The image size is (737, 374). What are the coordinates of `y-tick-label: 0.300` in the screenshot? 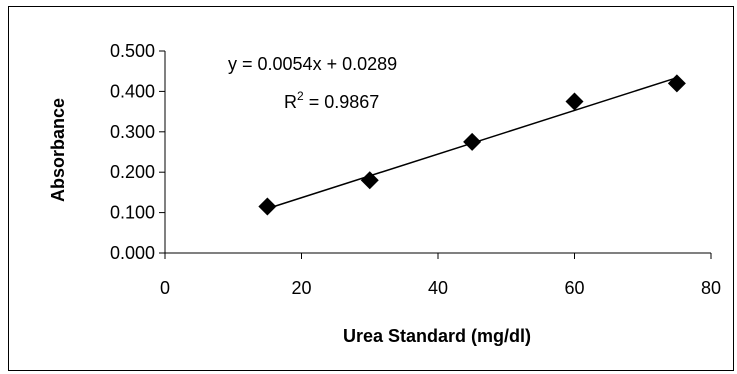 It's located at (132, 132).